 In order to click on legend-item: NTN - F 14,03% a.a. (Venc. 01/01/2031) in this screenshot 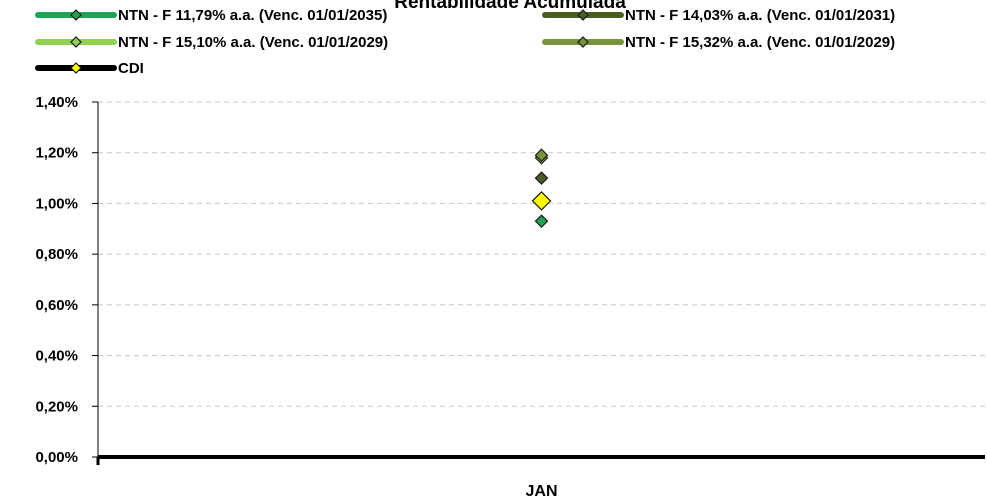, I will do `click(718, 15)`.